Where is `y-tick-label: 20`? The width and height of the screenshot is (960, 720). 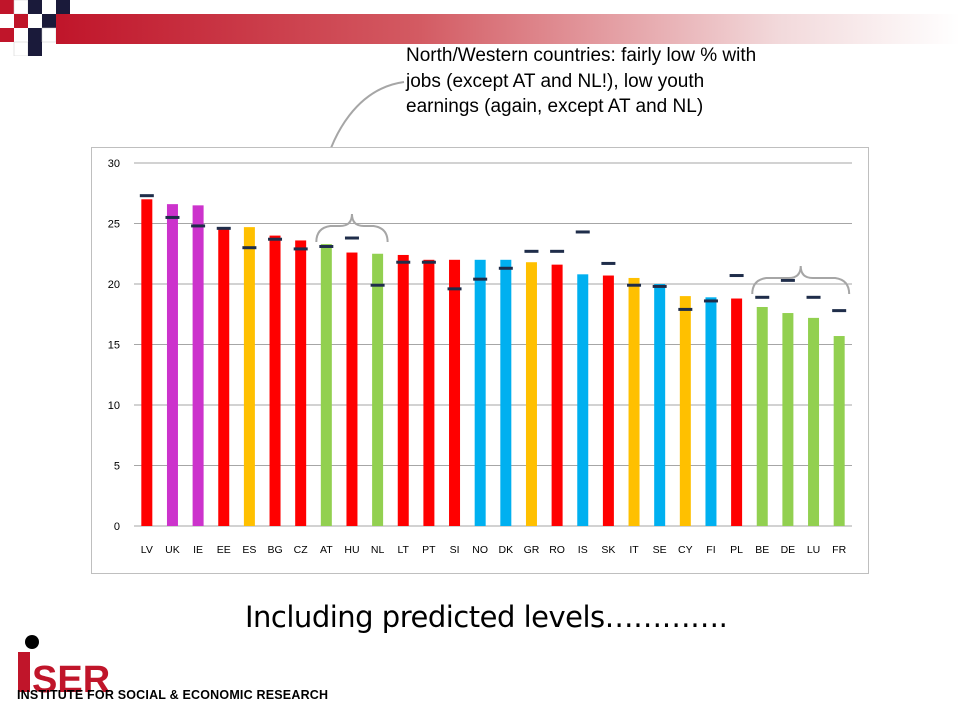
y-tick-label: 20 is located at coordinates (114, 285).